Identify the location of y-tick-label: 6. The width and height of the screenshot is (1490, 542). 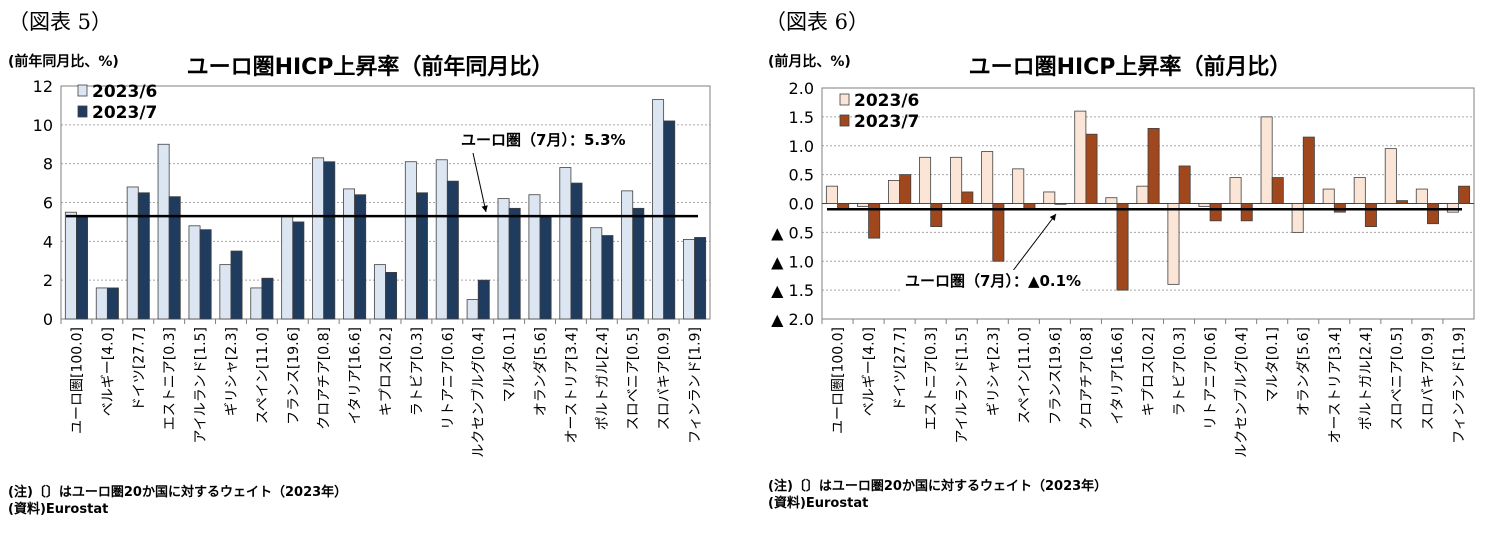
(48, 203).